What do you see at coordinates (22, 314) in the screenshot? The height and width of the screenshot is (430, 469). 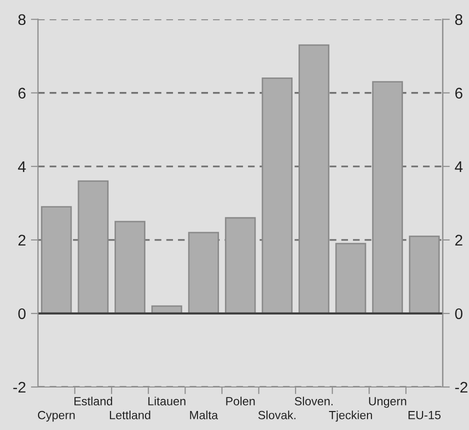 I see `y-tick-label: 0` at bounding box center [22, 314].